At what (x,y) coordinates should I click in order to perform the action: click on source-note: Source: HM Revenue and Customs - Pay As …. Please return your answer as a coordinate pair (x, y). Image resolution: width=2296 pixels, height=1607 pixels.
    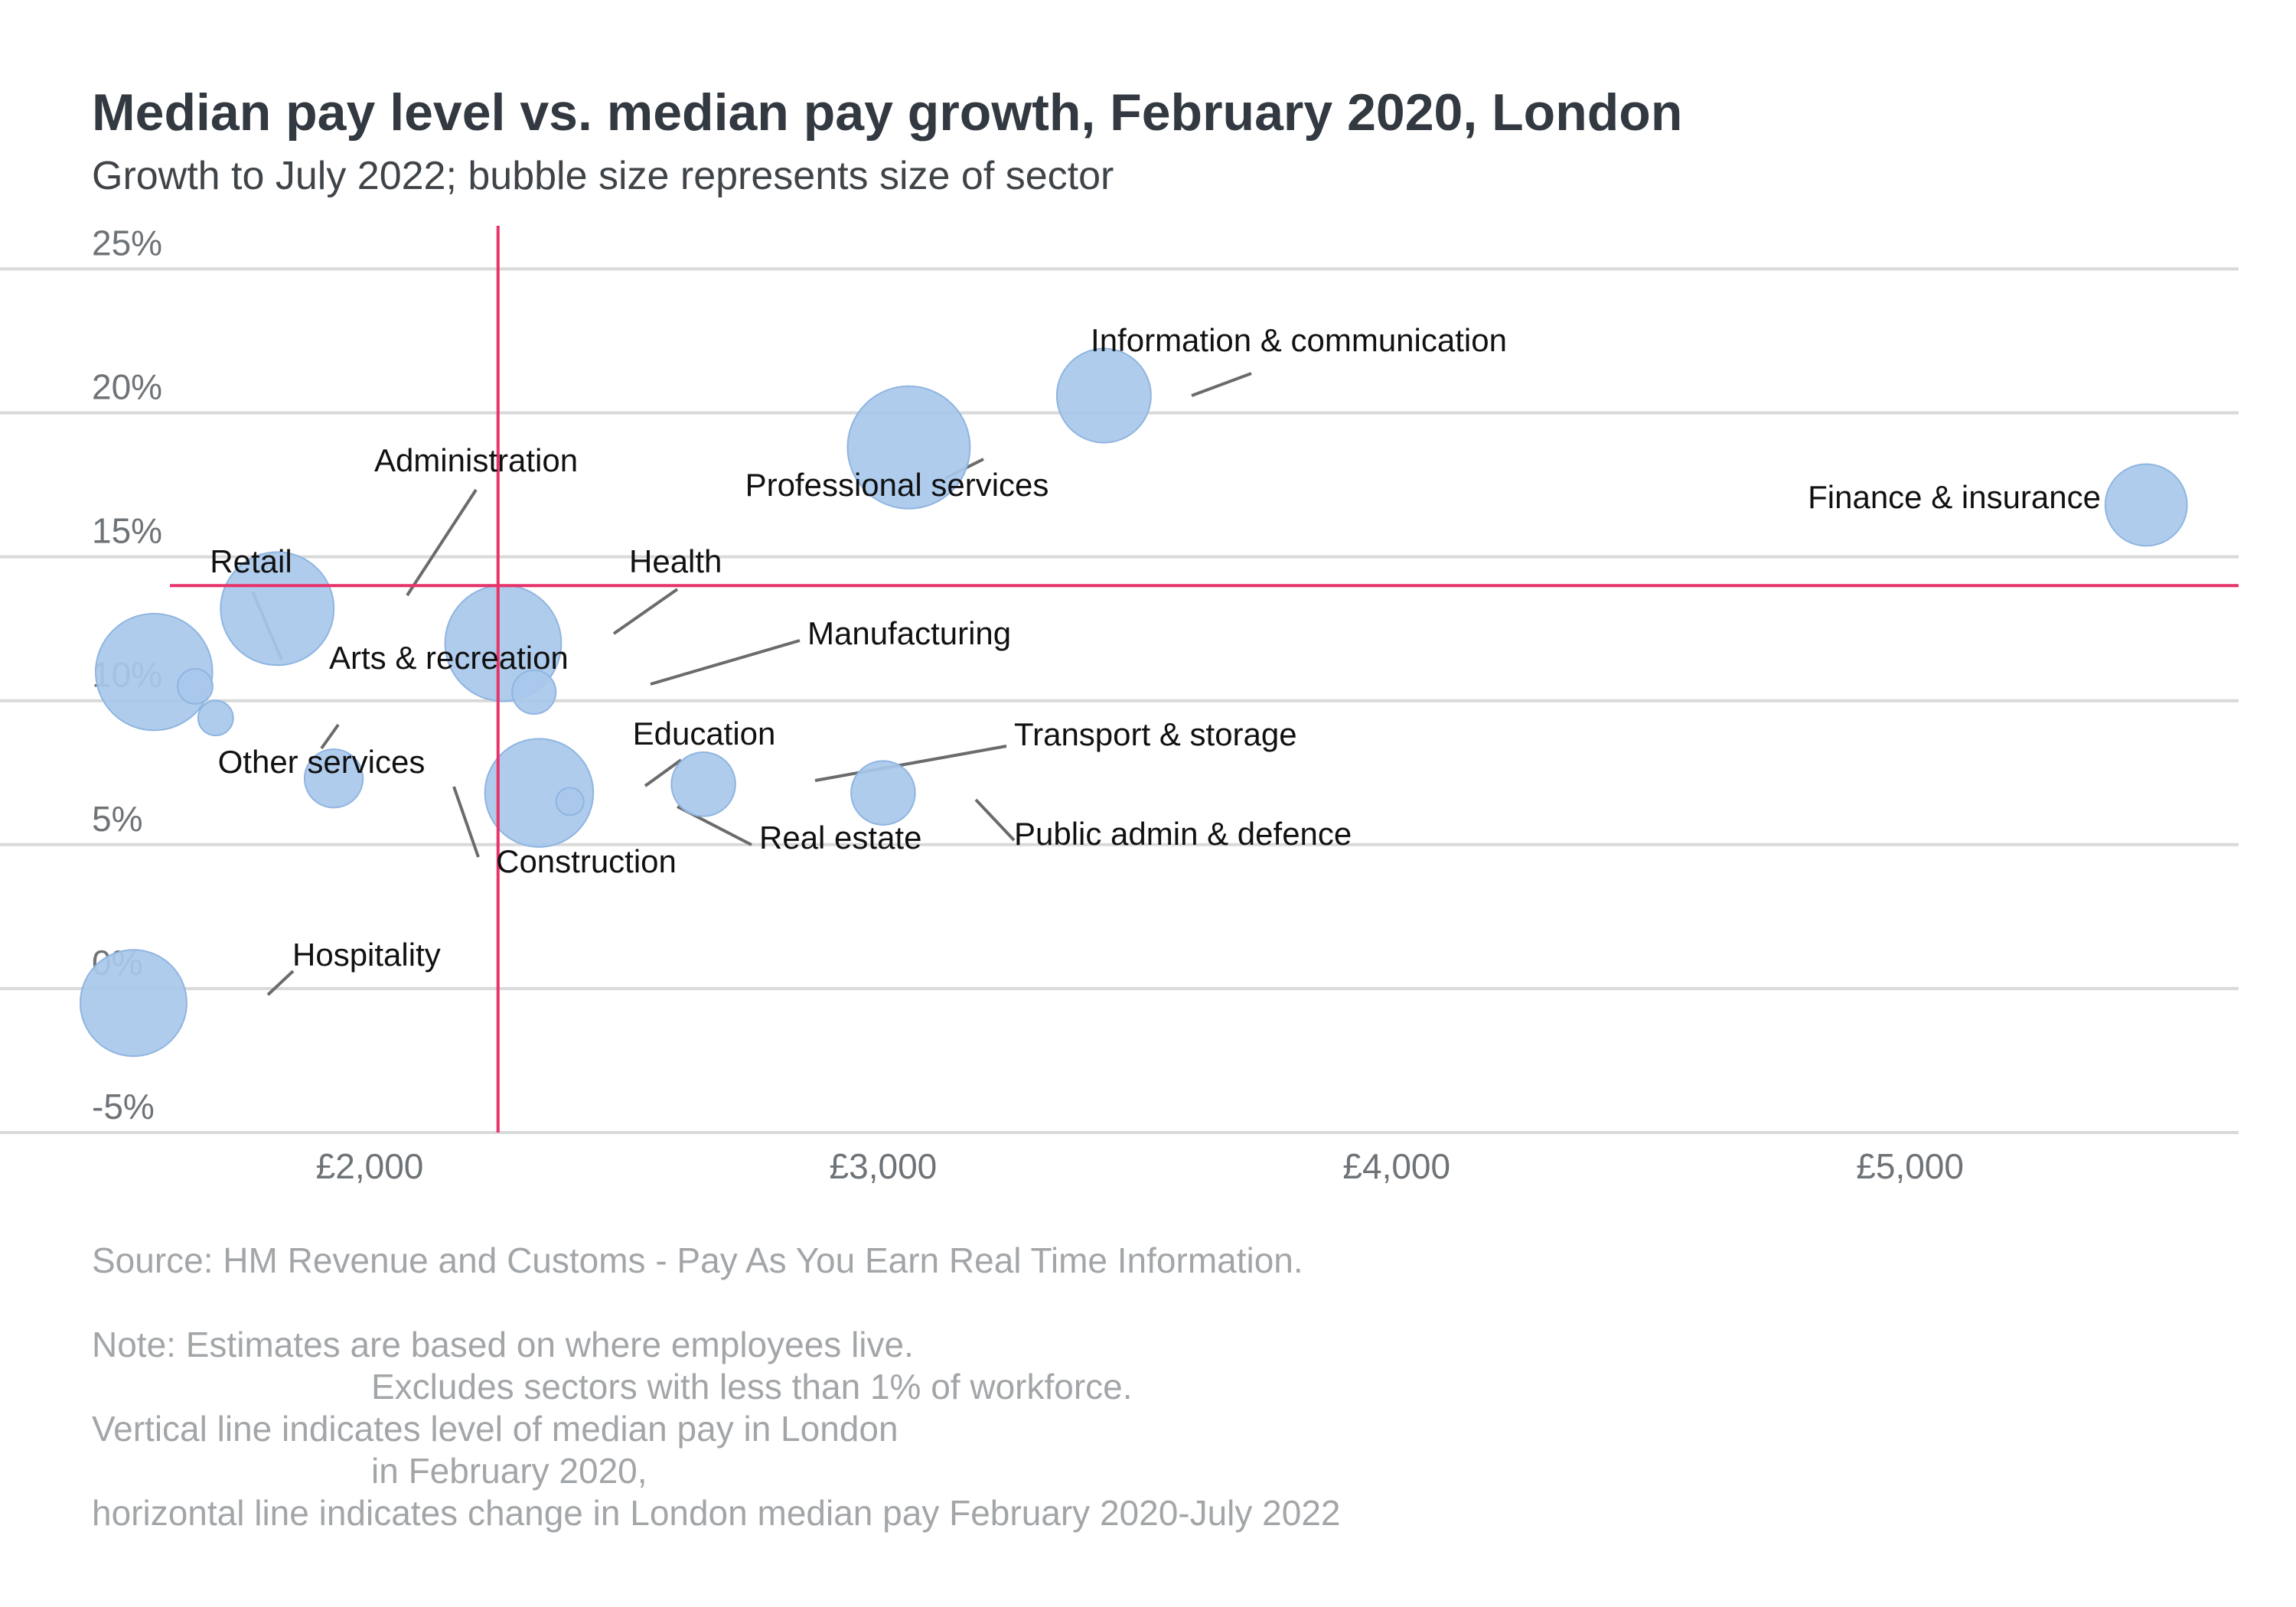
    Looking at the image, I should click on (697, 1260).